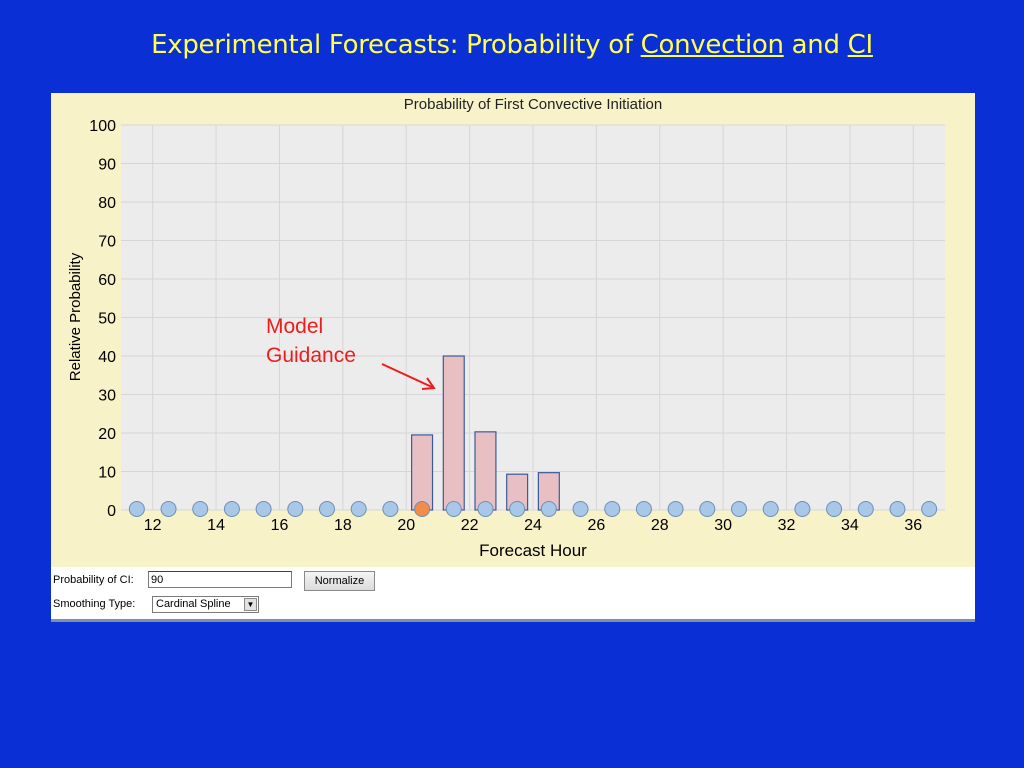 The height and width of the screenshot is (768, 1024). I want to click on dropdown-arrow-icon: ▼, so click(250, 604).